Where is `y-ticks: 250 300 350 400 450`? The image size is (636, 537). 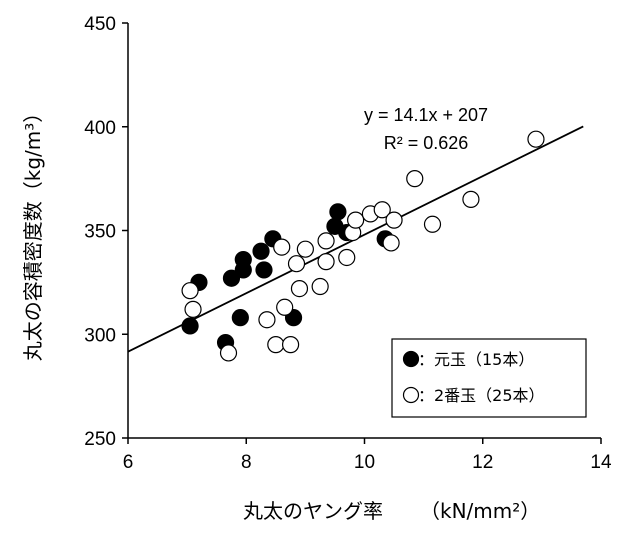
y-ticks: 250 300 350 400 450 is located at coordinates (106, 232).